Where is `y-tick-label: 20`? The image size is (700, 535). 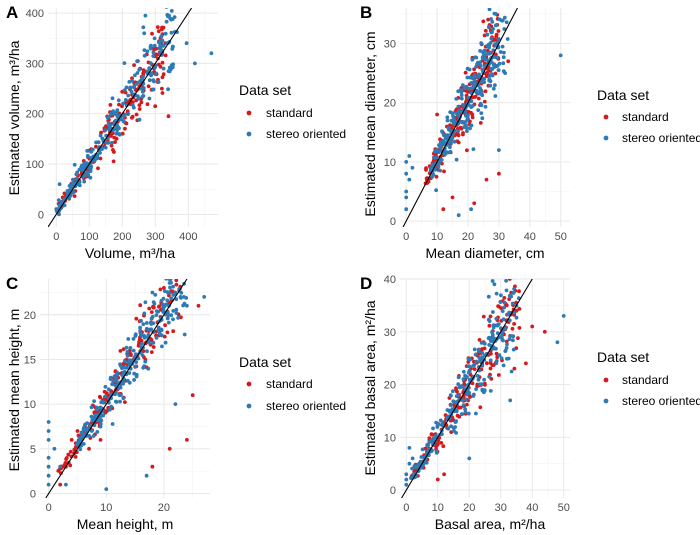 y-tick-label: 20 is located at coordinates (390, 104).